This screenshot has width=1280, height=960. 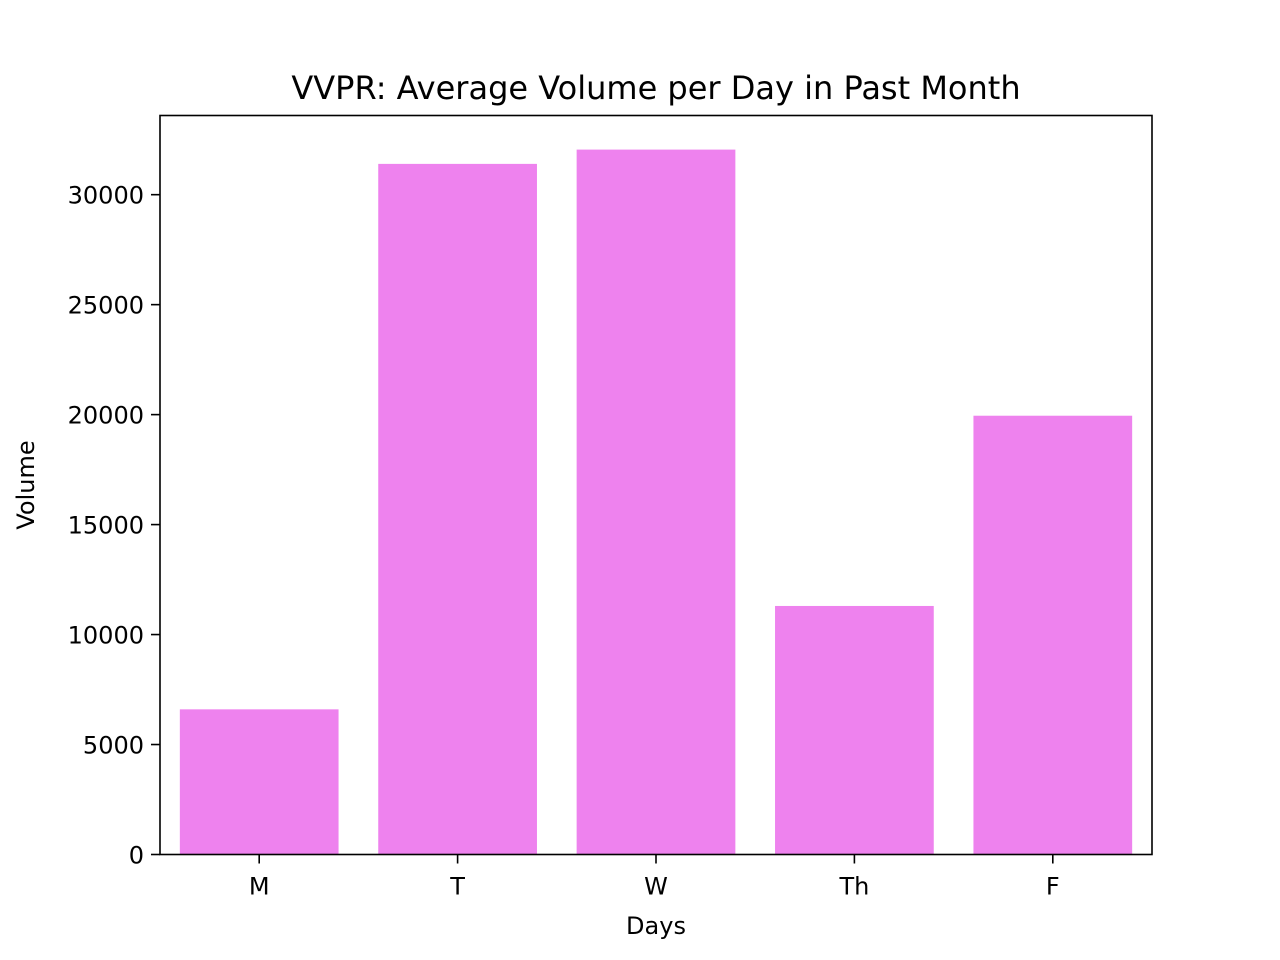 What do you see at coordinates (853, 887) in the screenshot?
I see `x-tick-label: Th` at bounding box center [853, 887].